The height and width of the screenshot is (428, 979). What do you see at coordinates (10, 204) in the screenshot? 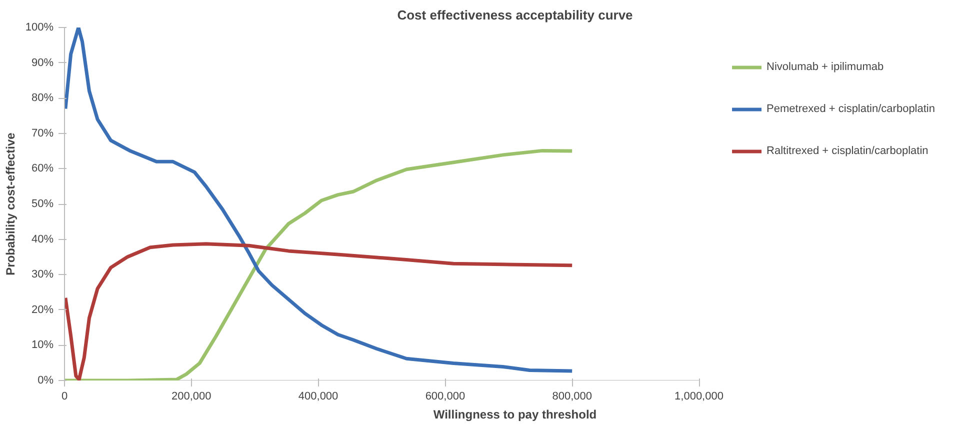
I see `y-axis-title: Probability cost-effective` at bounding box center [10, 204].